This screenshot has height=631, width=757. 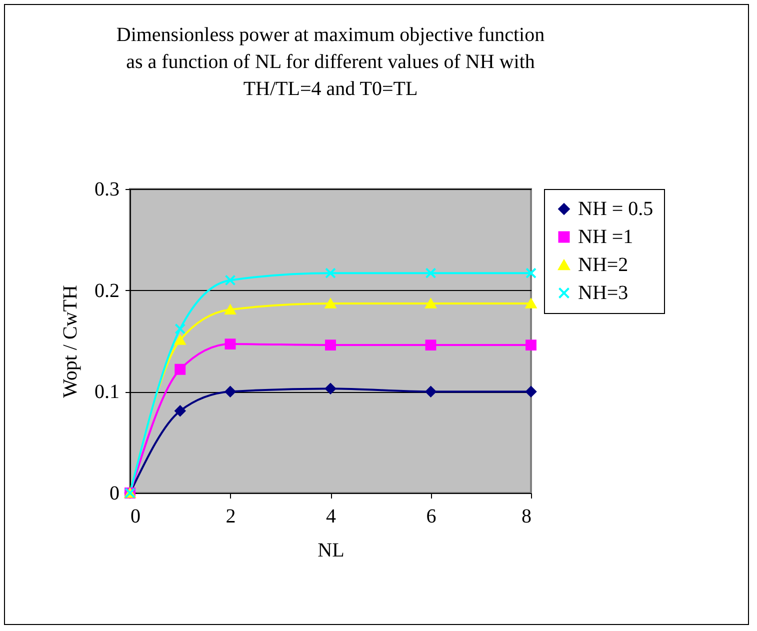 What do you see at coordinates (330, 62) in the screenshot?
I see `chart-title: Dimensionless power at maximum objective function as a function of NL for different values of NH with TH/TL=4 and T0=TL` at bounding box center [330, 62].